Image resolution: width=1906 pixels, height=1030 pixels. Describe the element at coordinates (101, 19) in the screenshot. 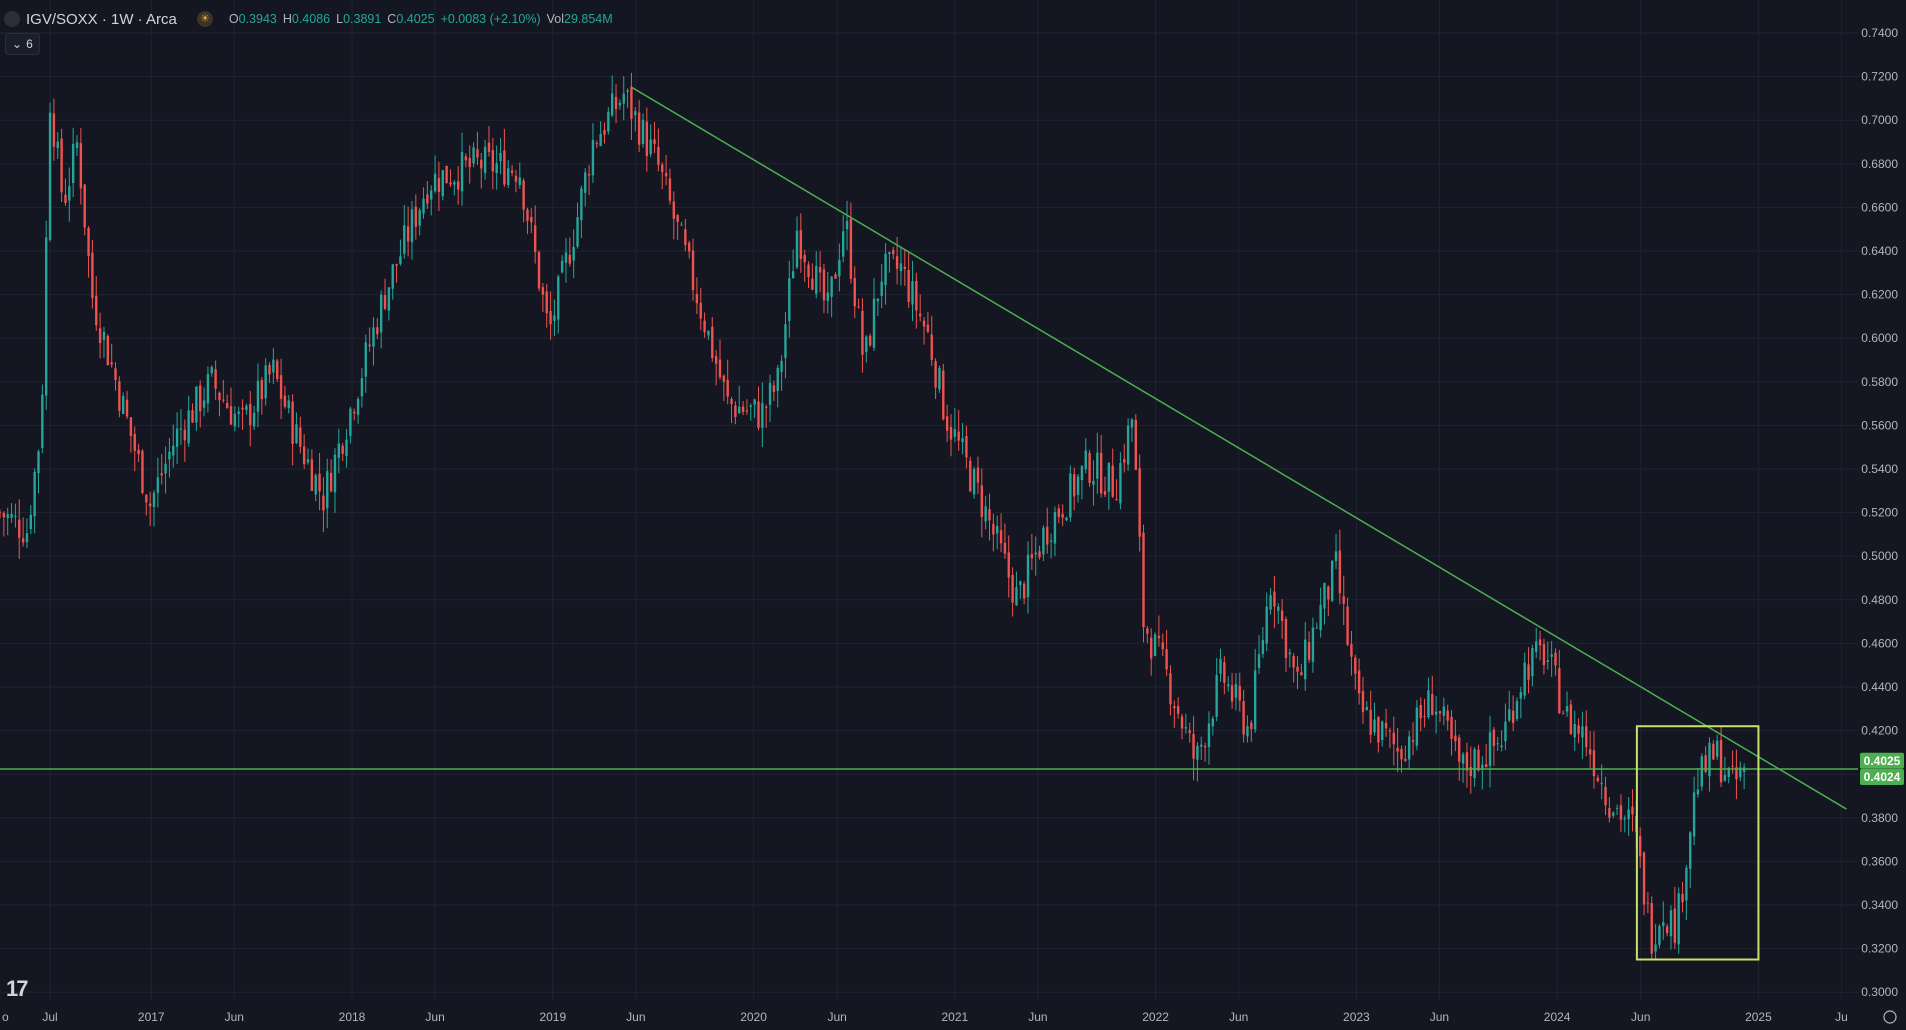

I see `symbol-title: IGV/SOXX · 1W · Arca` at that location.